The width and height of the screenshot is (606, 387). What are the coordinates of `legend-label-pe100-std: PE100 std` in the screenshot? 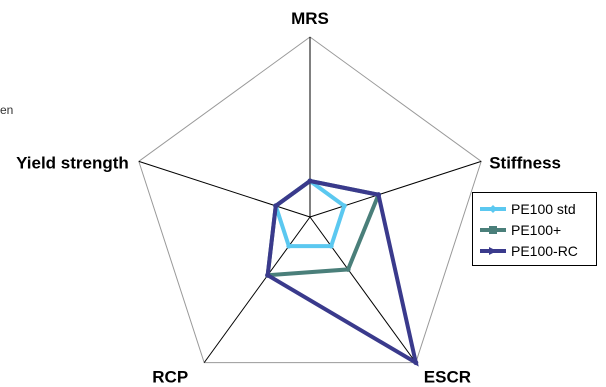 It's located at (543, 209).